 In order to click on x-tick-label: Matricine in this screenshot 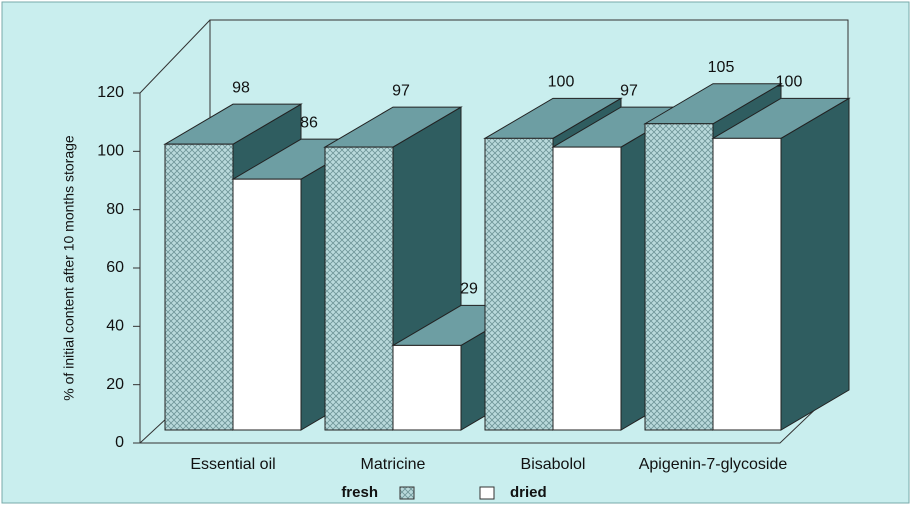, I will do `click(393, 464)`.